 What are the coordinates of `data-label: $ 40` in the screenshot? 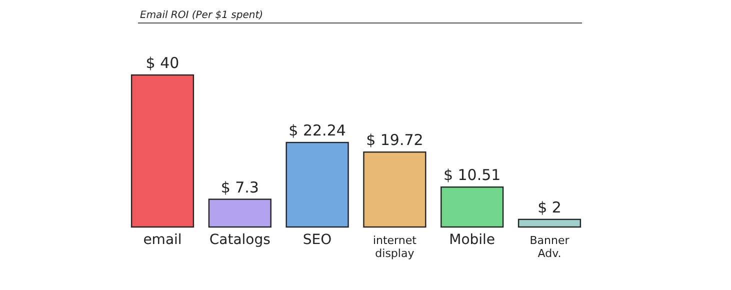 It's located at (163, 63).